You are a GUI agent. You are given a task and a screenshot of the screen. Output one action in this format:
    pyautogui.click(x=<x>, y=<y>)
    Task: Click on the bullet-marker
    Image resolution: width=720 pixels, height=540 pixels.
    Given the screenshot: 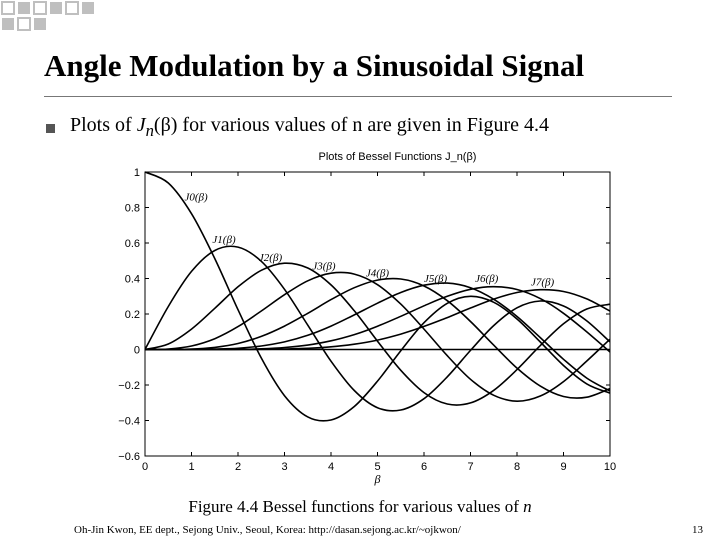 What is the action you would take?
    pyautogui.click(x=50, y=128)
    